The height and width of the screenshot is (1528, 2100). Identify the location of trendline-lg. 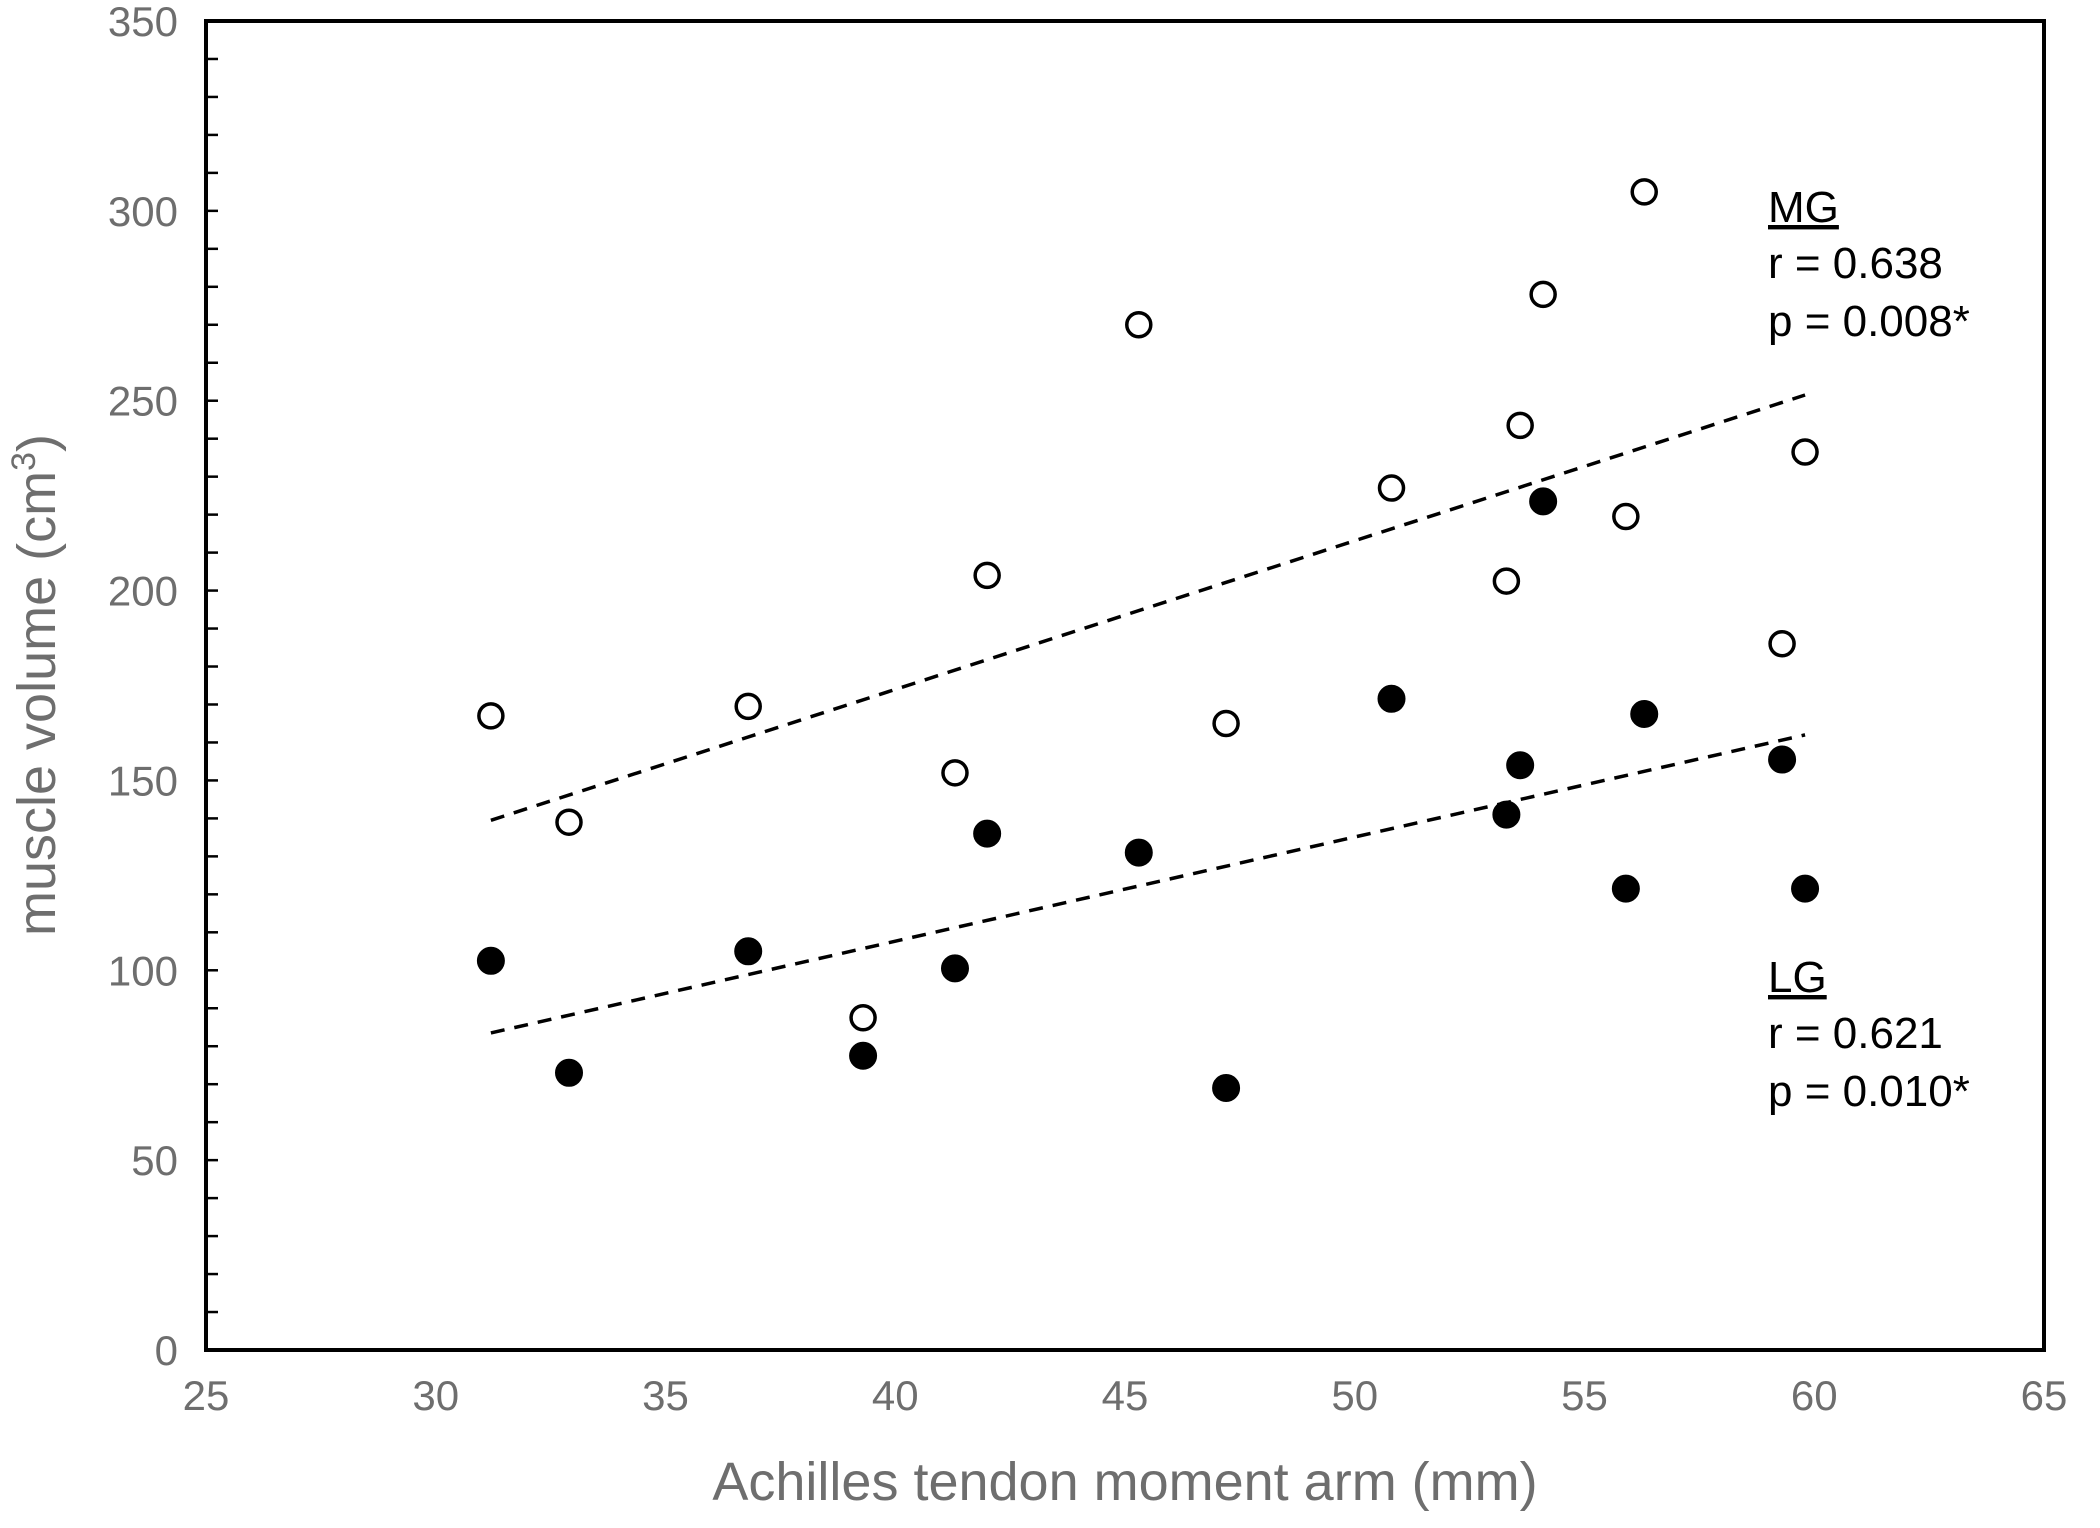
(1148, 884).